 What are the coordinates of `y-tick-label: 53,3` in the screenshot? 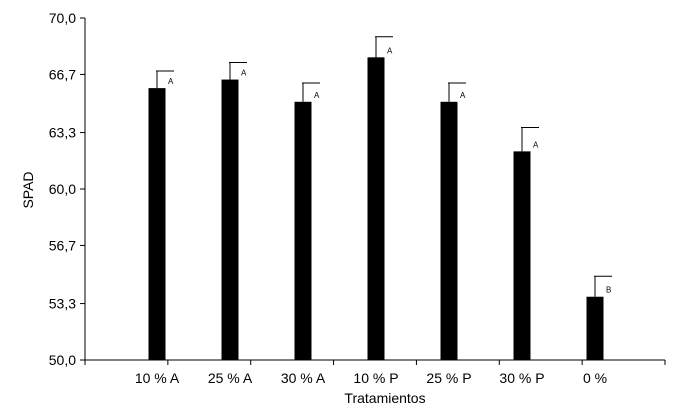 It's located at (62, 304).